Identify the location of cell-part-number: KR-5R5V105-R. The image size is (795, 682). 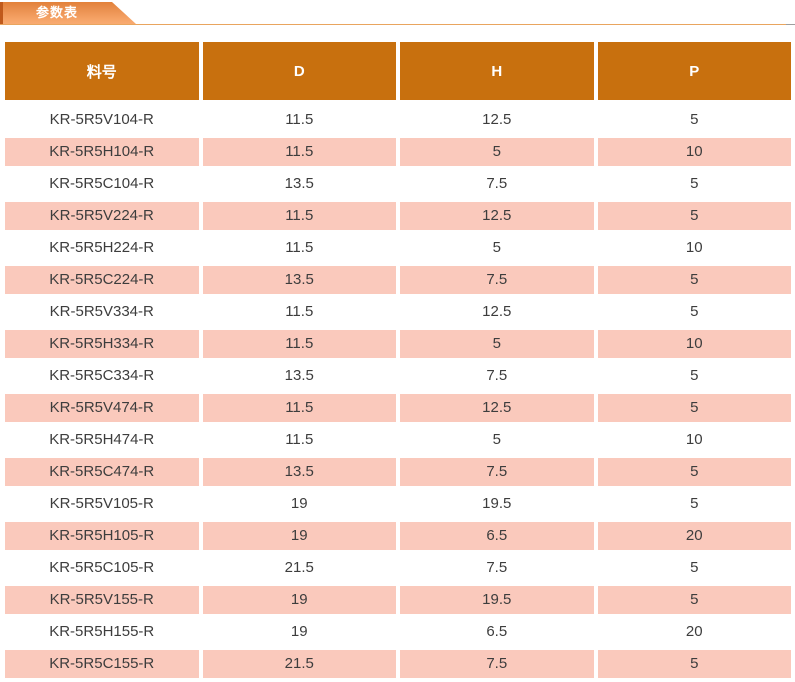
(101, 503).